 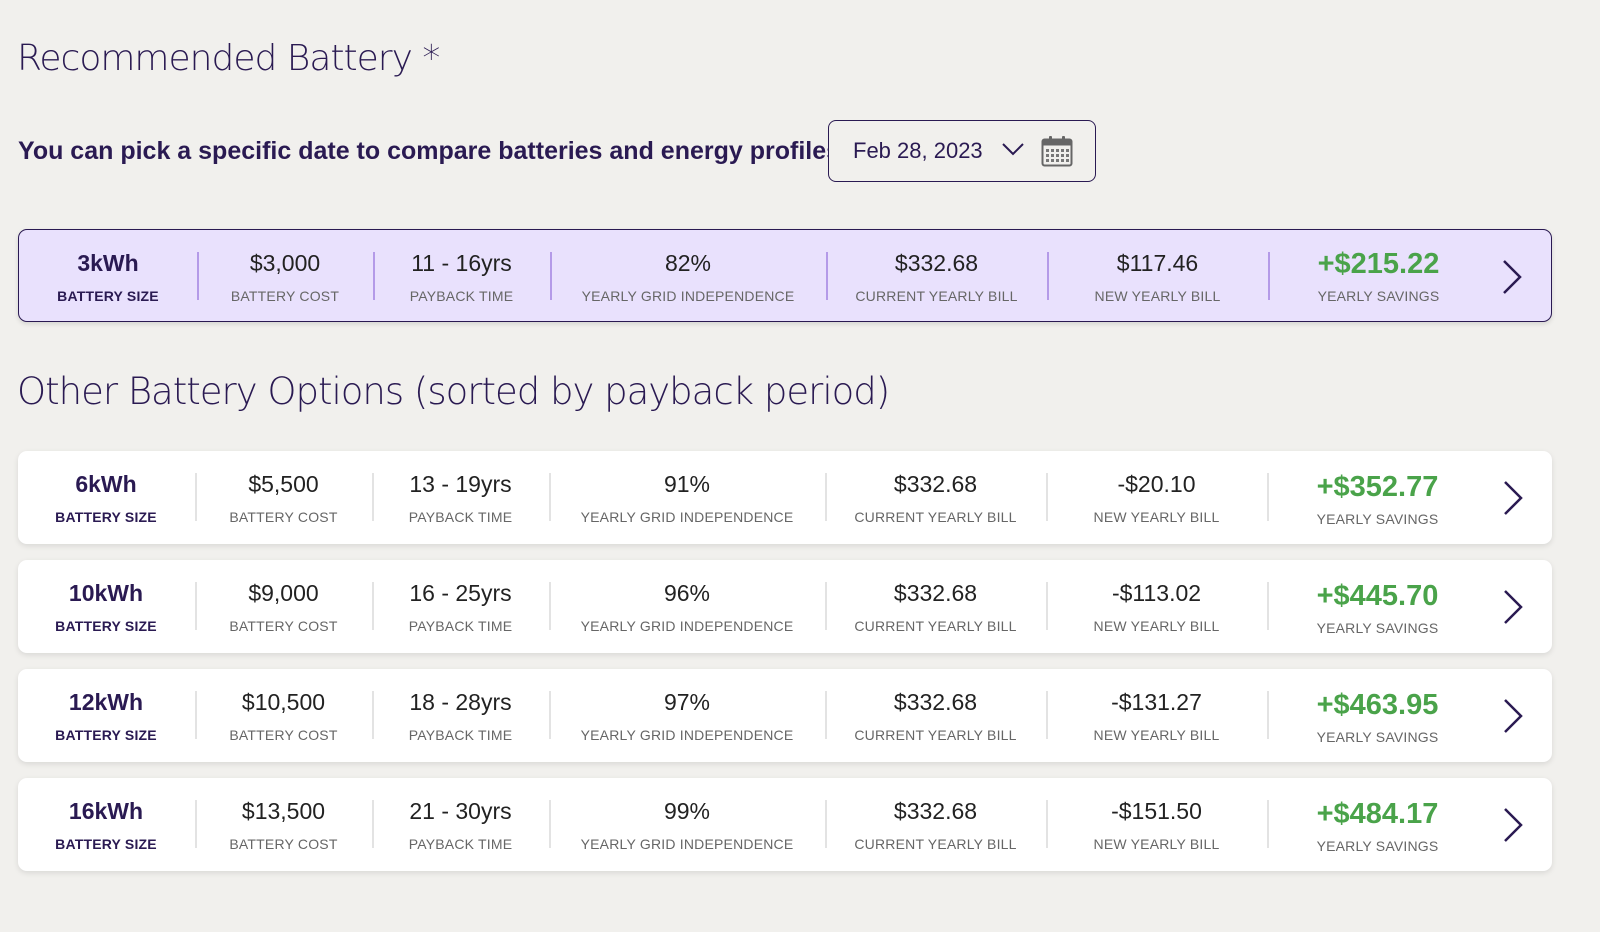 What do you see at coordinates (460, 702) in the screenshot?
I see `payback-time-value: 18 - 28yrs` at bounding box center [460, 702].